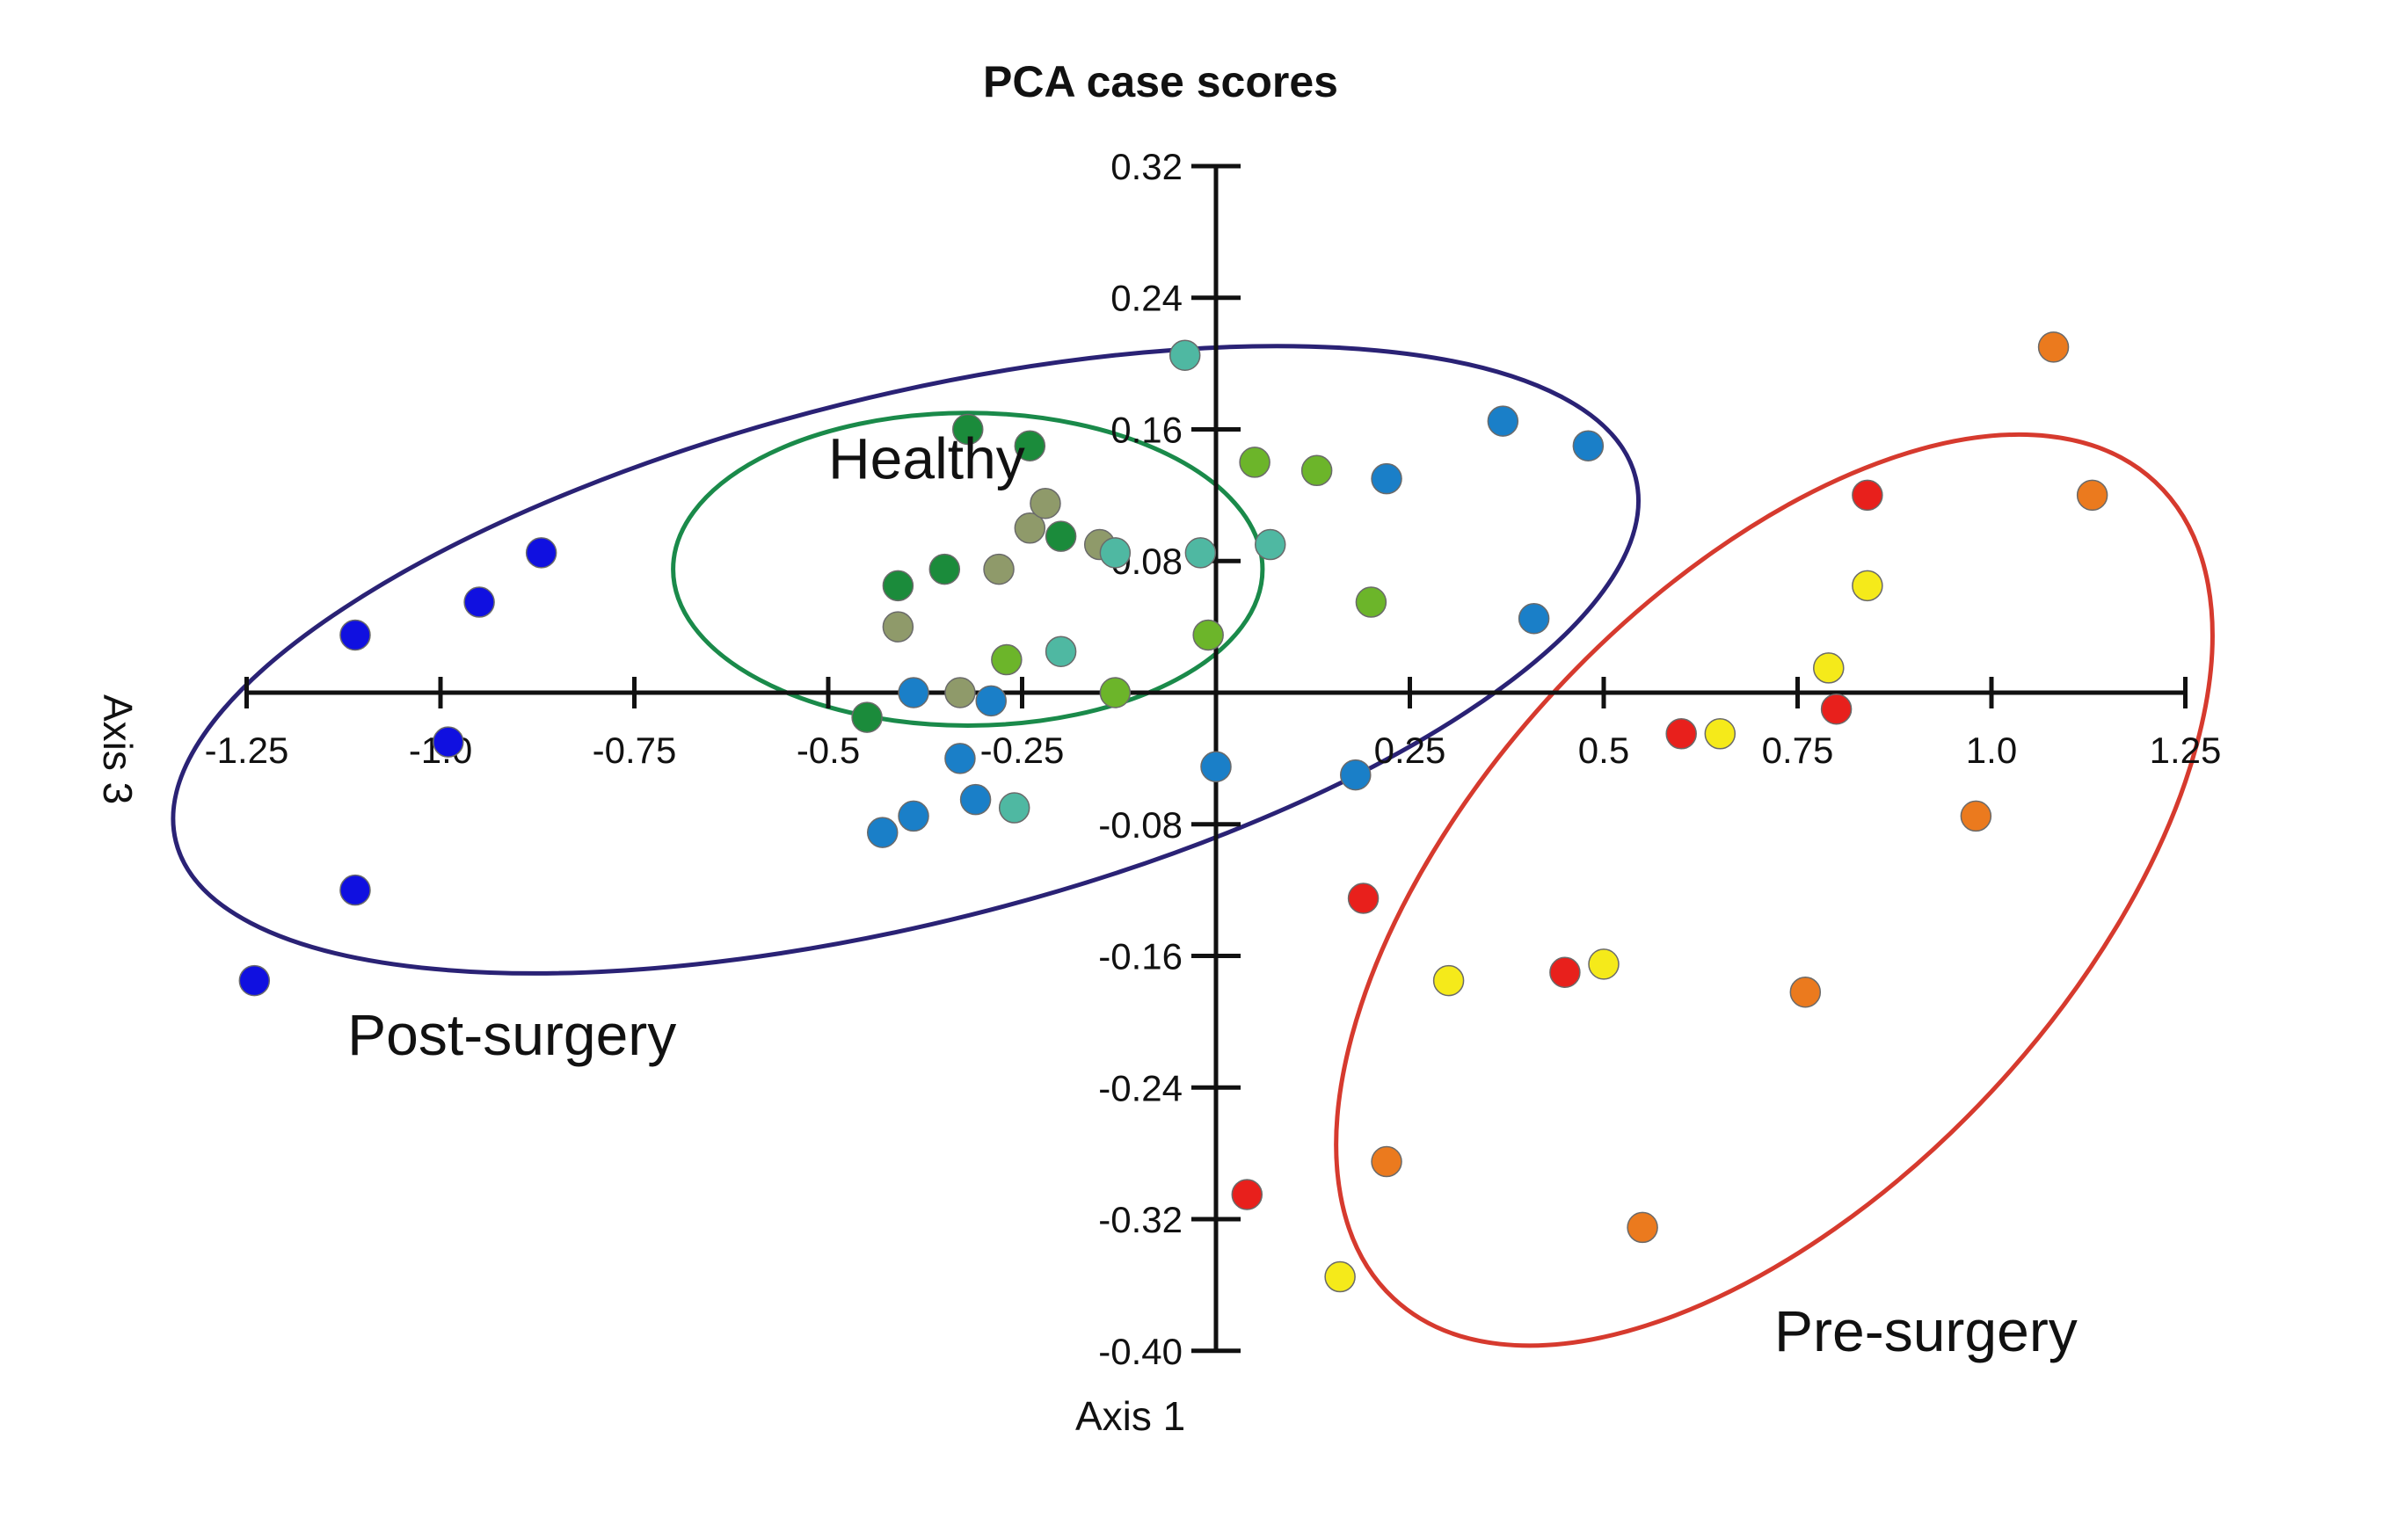  I want to click on y-tick-label: -0.08, so click(1140, 825).